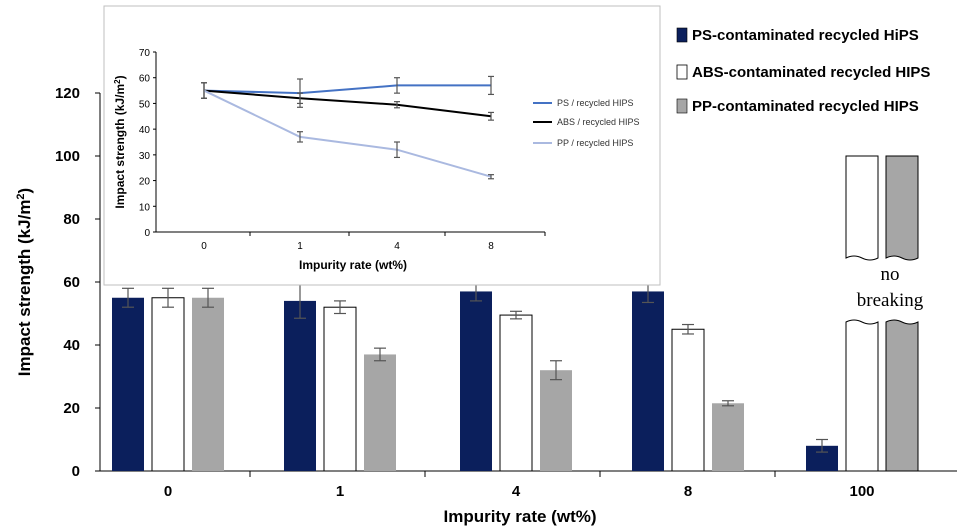 This screenshot has width=957, height=530. What do you see at coordinates (595, 103) in the screenshot?
I see `inset-legend-label-ps: PS / recycled HIPS` at bounding box center [595, 103].